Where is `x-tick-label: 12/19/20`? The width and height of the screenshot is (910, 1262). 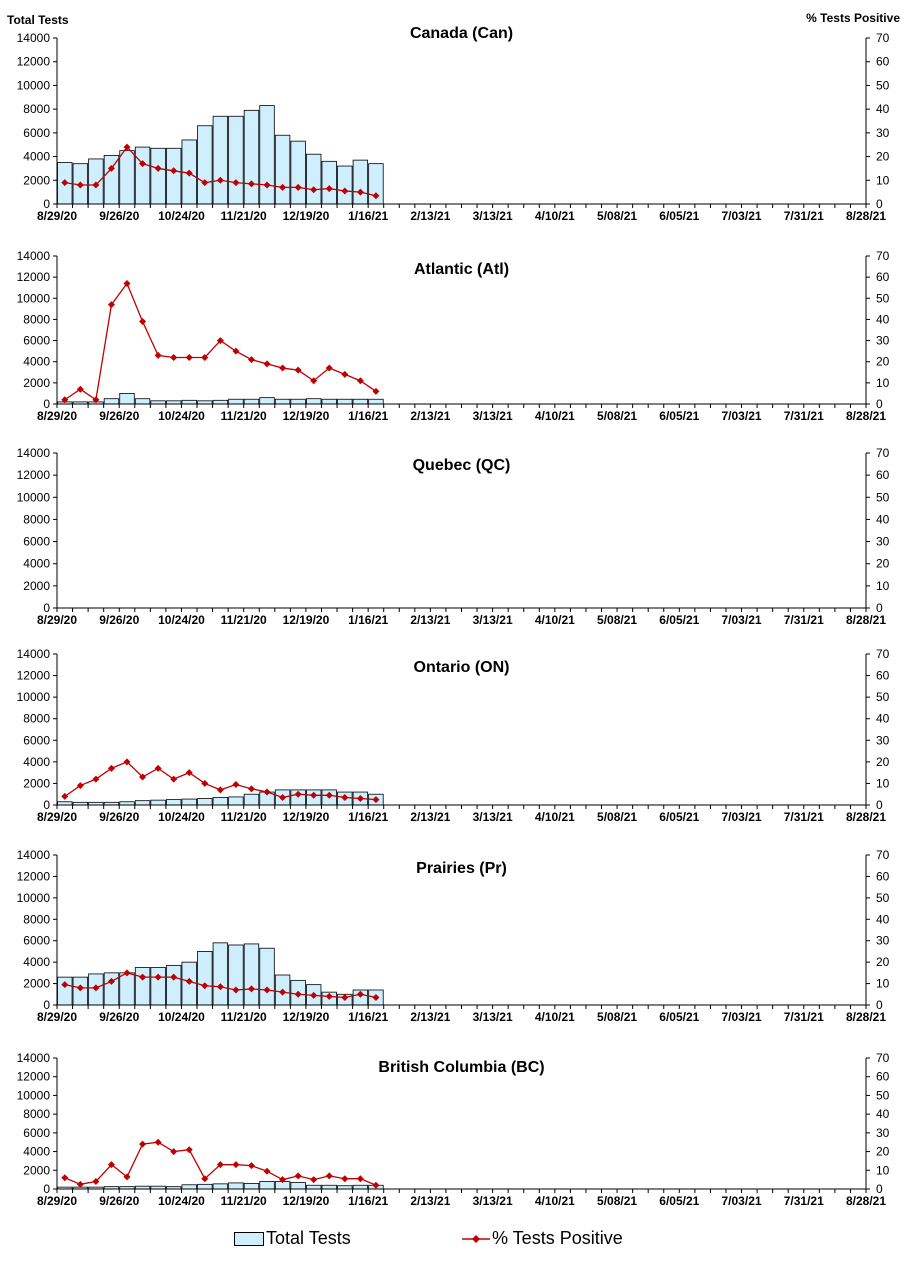
x-tick-label: 12/19/20 is located at coordinates (306, 1201).